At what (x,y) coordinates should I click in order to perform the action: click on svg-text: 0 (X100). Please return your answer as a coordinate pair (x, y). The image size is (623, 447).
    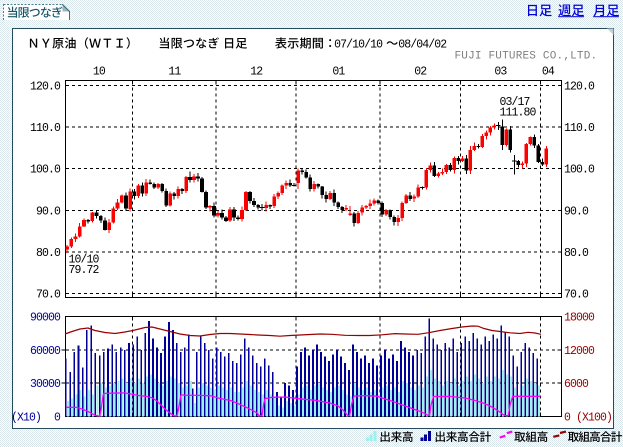
    Looking at the image, I should click on (588, 418).